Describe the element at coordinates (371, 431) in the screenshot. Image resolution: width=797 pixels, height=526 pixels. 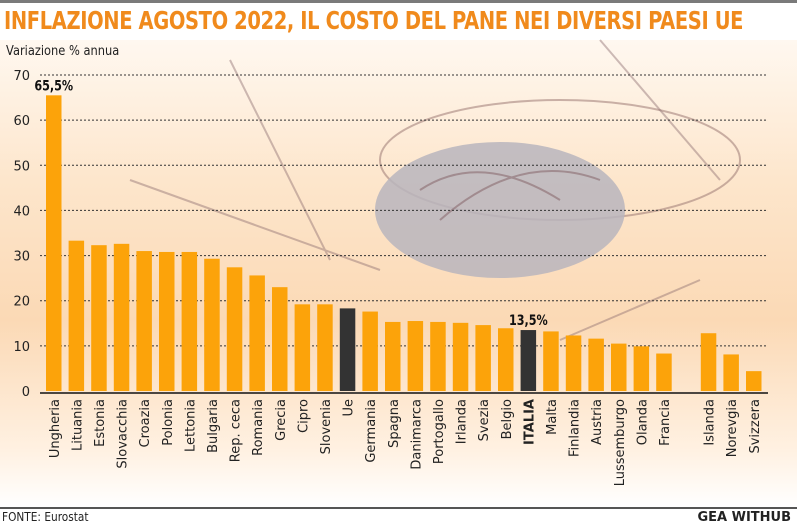
I see `x-tick-label: Germania` at that location.